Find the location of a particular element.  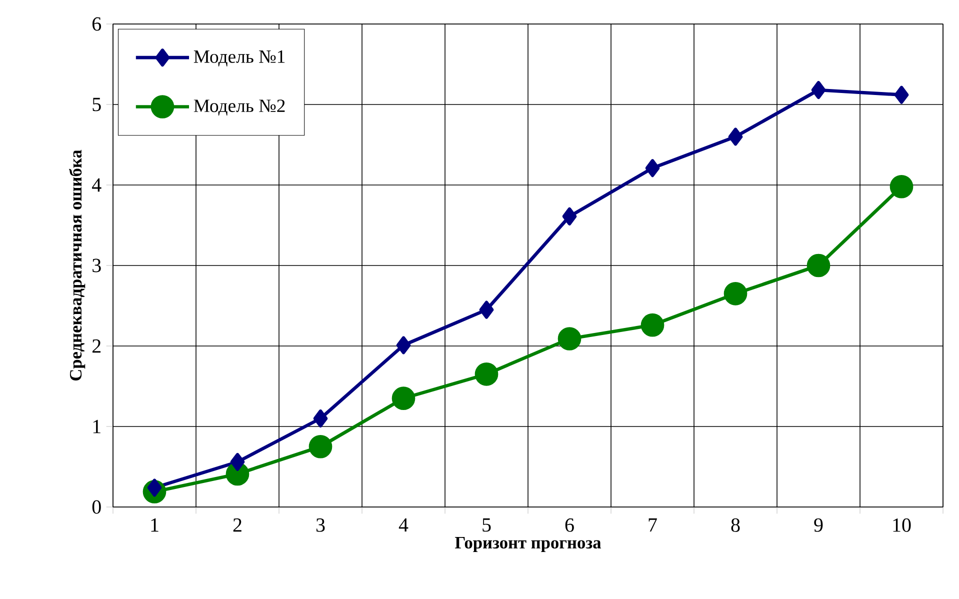

x-tick-label: 4 is located at coordinates (403, 525).